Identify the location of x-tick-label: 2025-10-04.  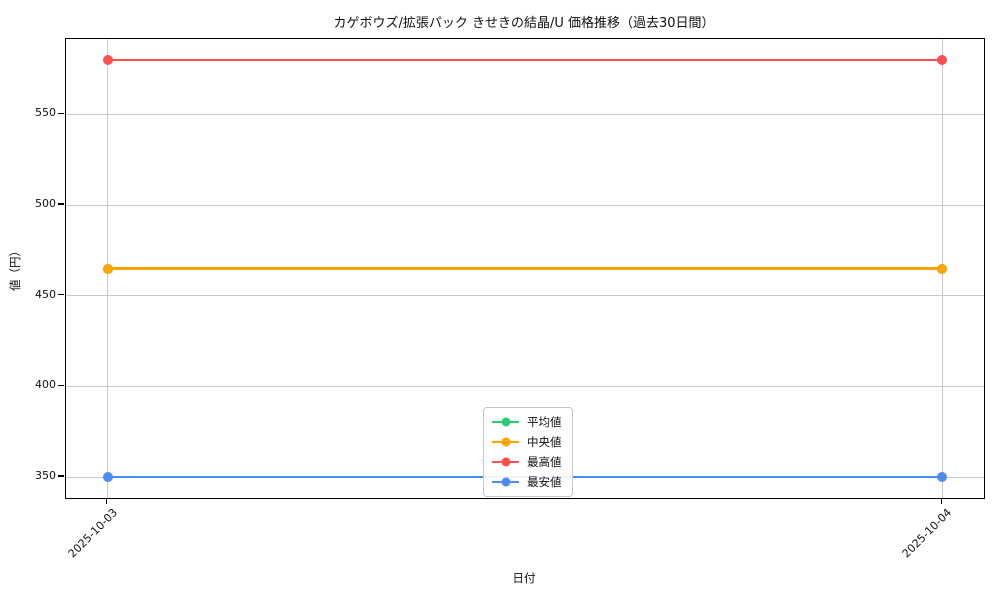
(927, 533).